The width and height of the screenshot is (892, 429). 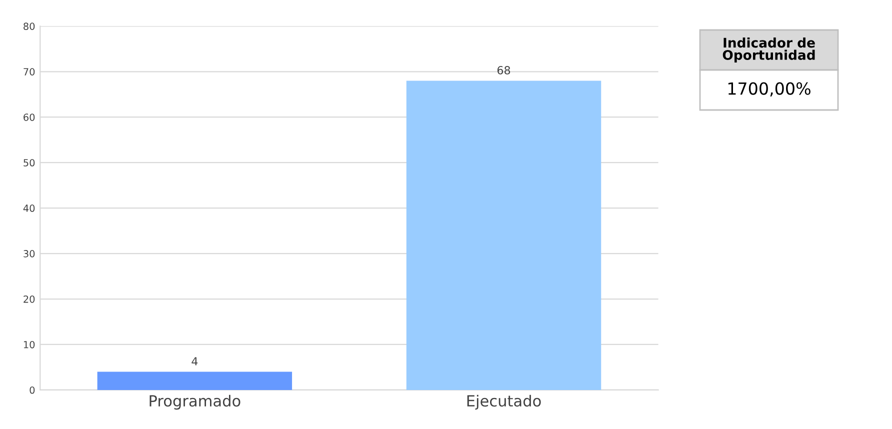 What do you see at coordinates (769, 89) in the screenshot?
I see `text: 1700,00%` at bounding box center [769, 89].